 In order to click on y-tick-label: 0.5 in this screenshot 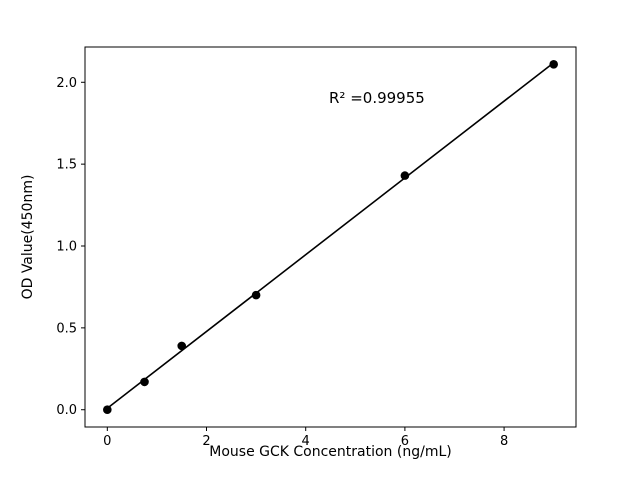, I will do `click(66, 328)`.